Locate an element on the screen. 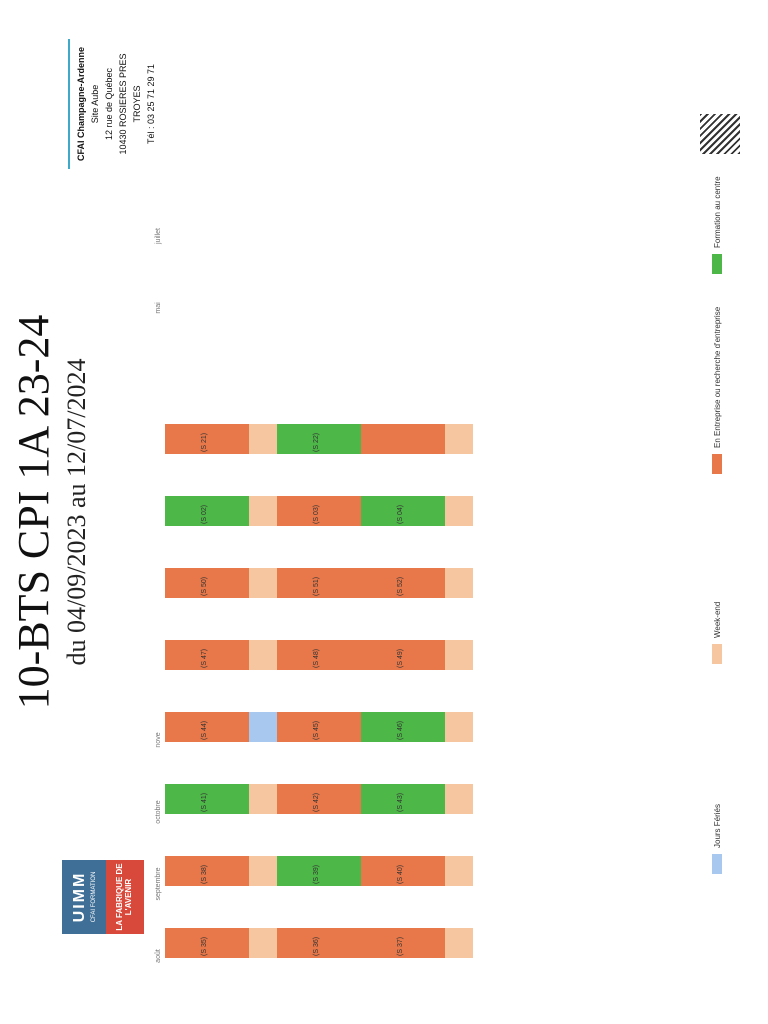 The image size is (768, 1024). legend-training: Formation au centre is located at coordinates (717, 225).